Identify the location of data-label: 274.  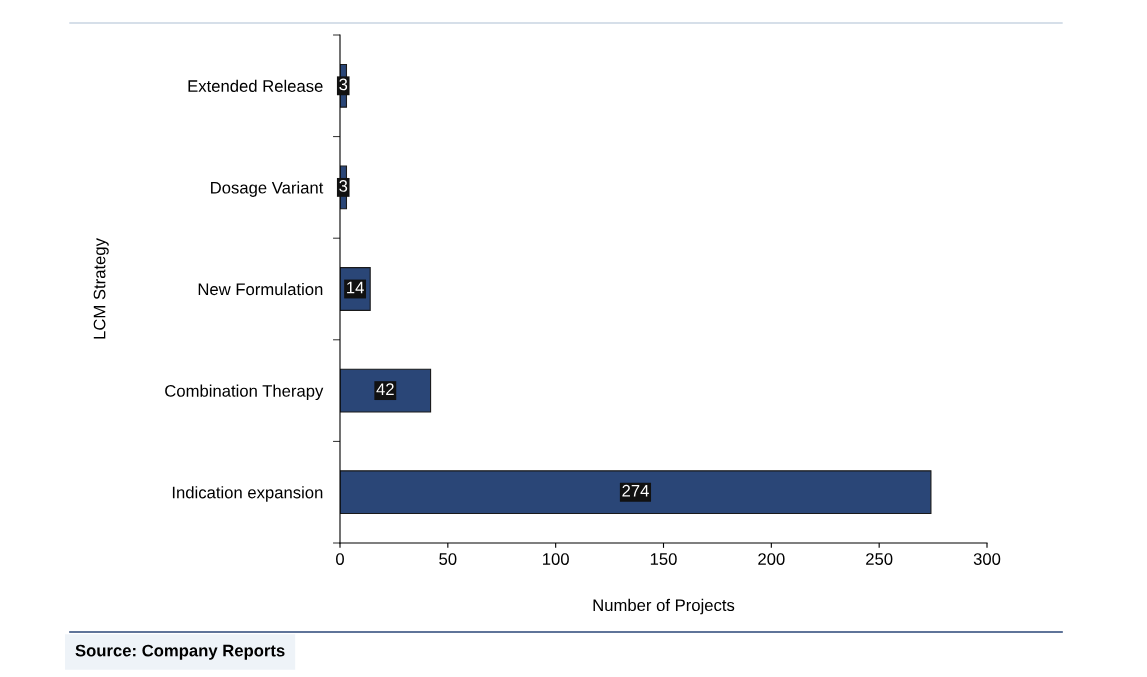
(635, 490).